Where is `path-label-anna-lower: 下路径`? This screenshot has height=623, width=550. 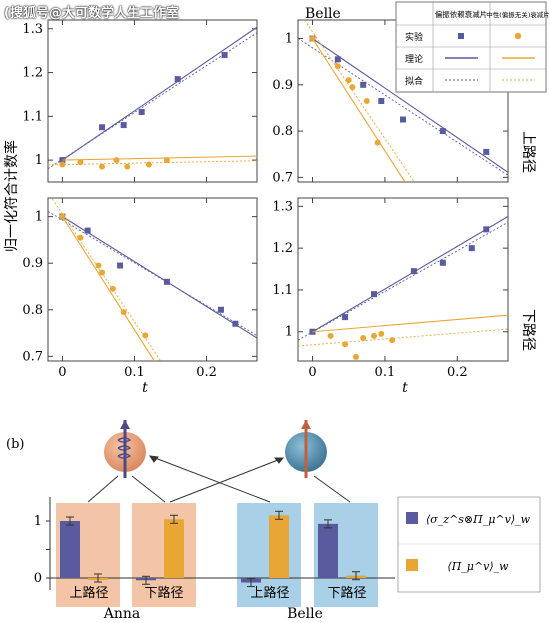 path-label-anna-lower: 下路径 is located at coordinates (163, 593).